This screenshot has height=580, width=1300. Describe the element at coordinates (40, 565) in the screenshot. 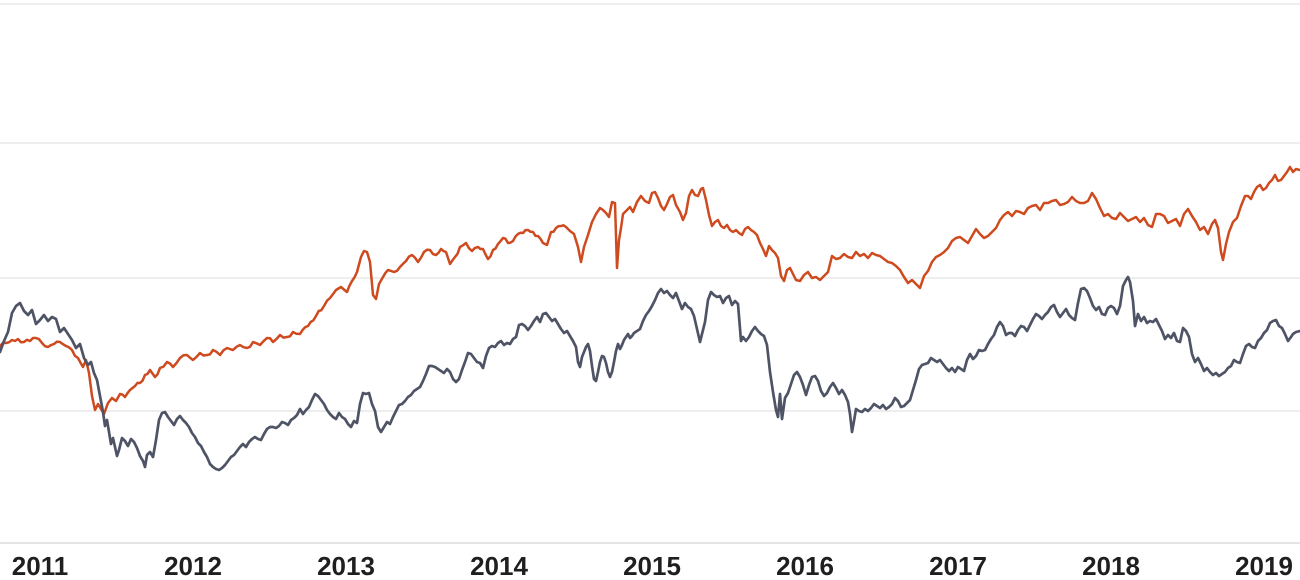

I see `x-axis-label-2011: 2011` at that location.